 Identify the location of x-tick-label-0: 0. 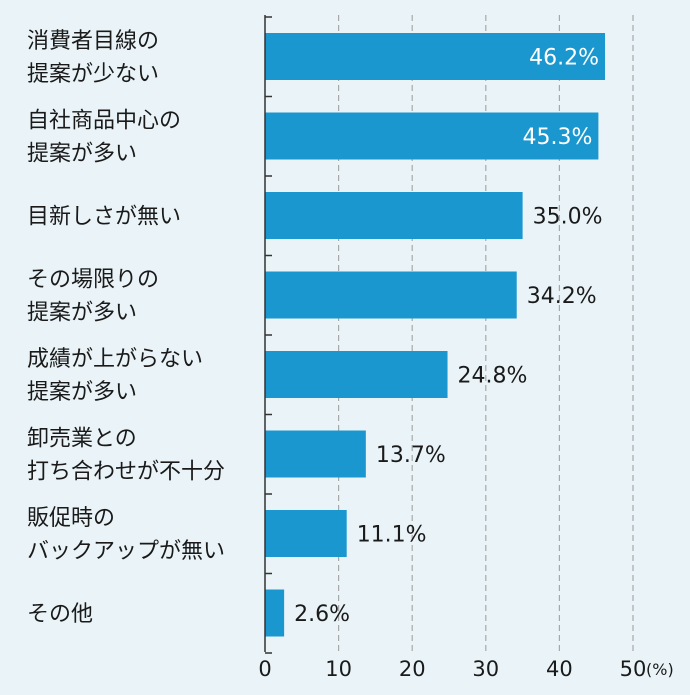
(264, 669).